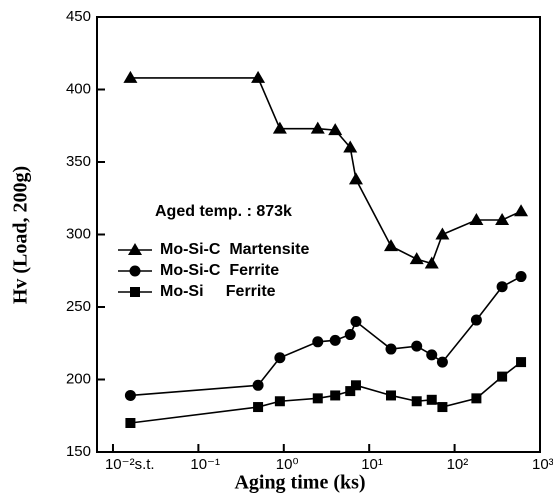 This screenshot has height=498, width=553. What do you see at coordinates (458, 464) in the screenshot?
I see `x-tick-label: 10²` at bounding box center [458, 464].